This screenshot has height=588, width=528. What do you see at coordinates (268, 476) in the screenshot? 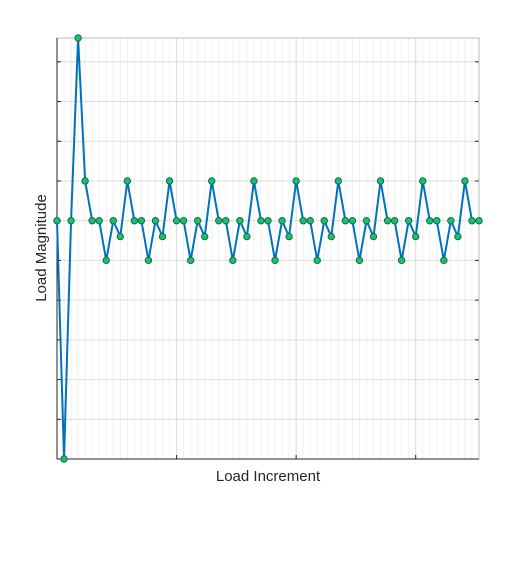
I see `x-axis-label: Load Increment` at bounding box center [268, 476].